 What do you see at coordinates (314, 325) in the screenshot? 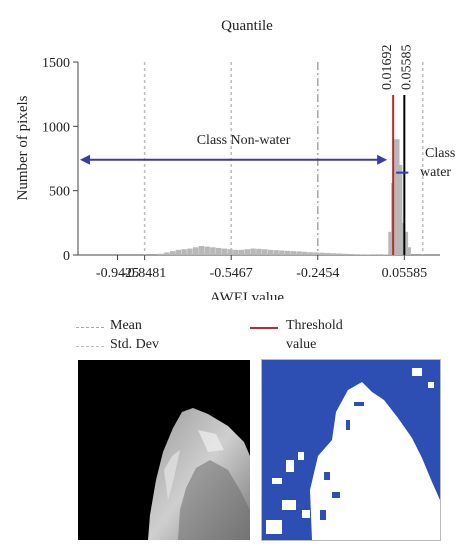
I see `legend-threshold-label-line1: Threshold` at bounding box center [314, 325].